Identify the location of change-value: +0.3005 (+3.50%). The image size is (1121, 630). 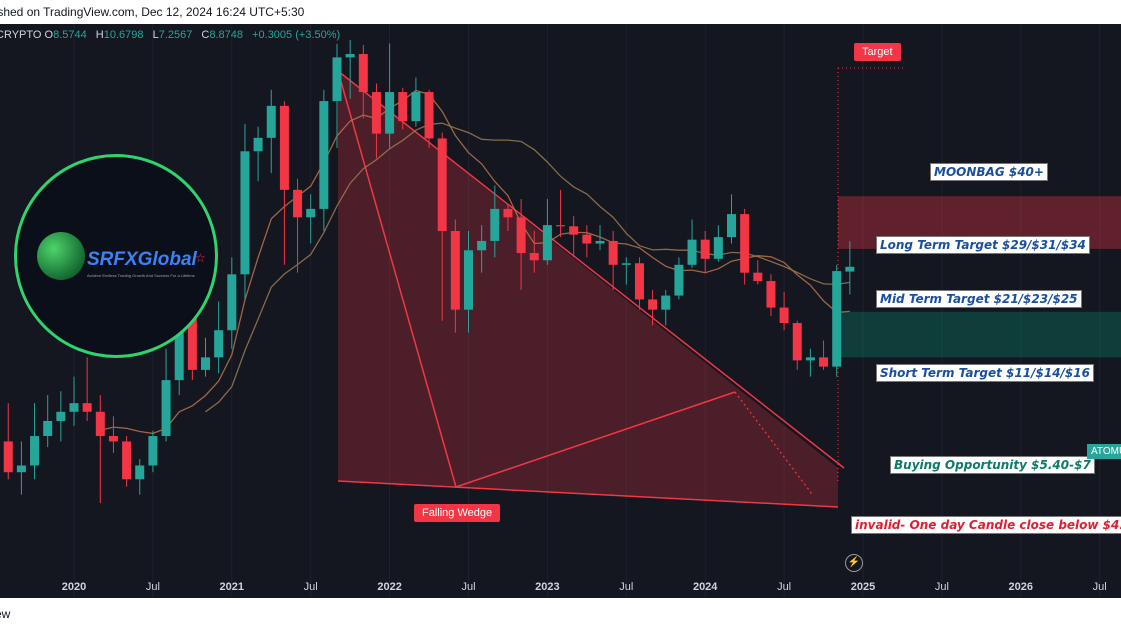
(296, 35).